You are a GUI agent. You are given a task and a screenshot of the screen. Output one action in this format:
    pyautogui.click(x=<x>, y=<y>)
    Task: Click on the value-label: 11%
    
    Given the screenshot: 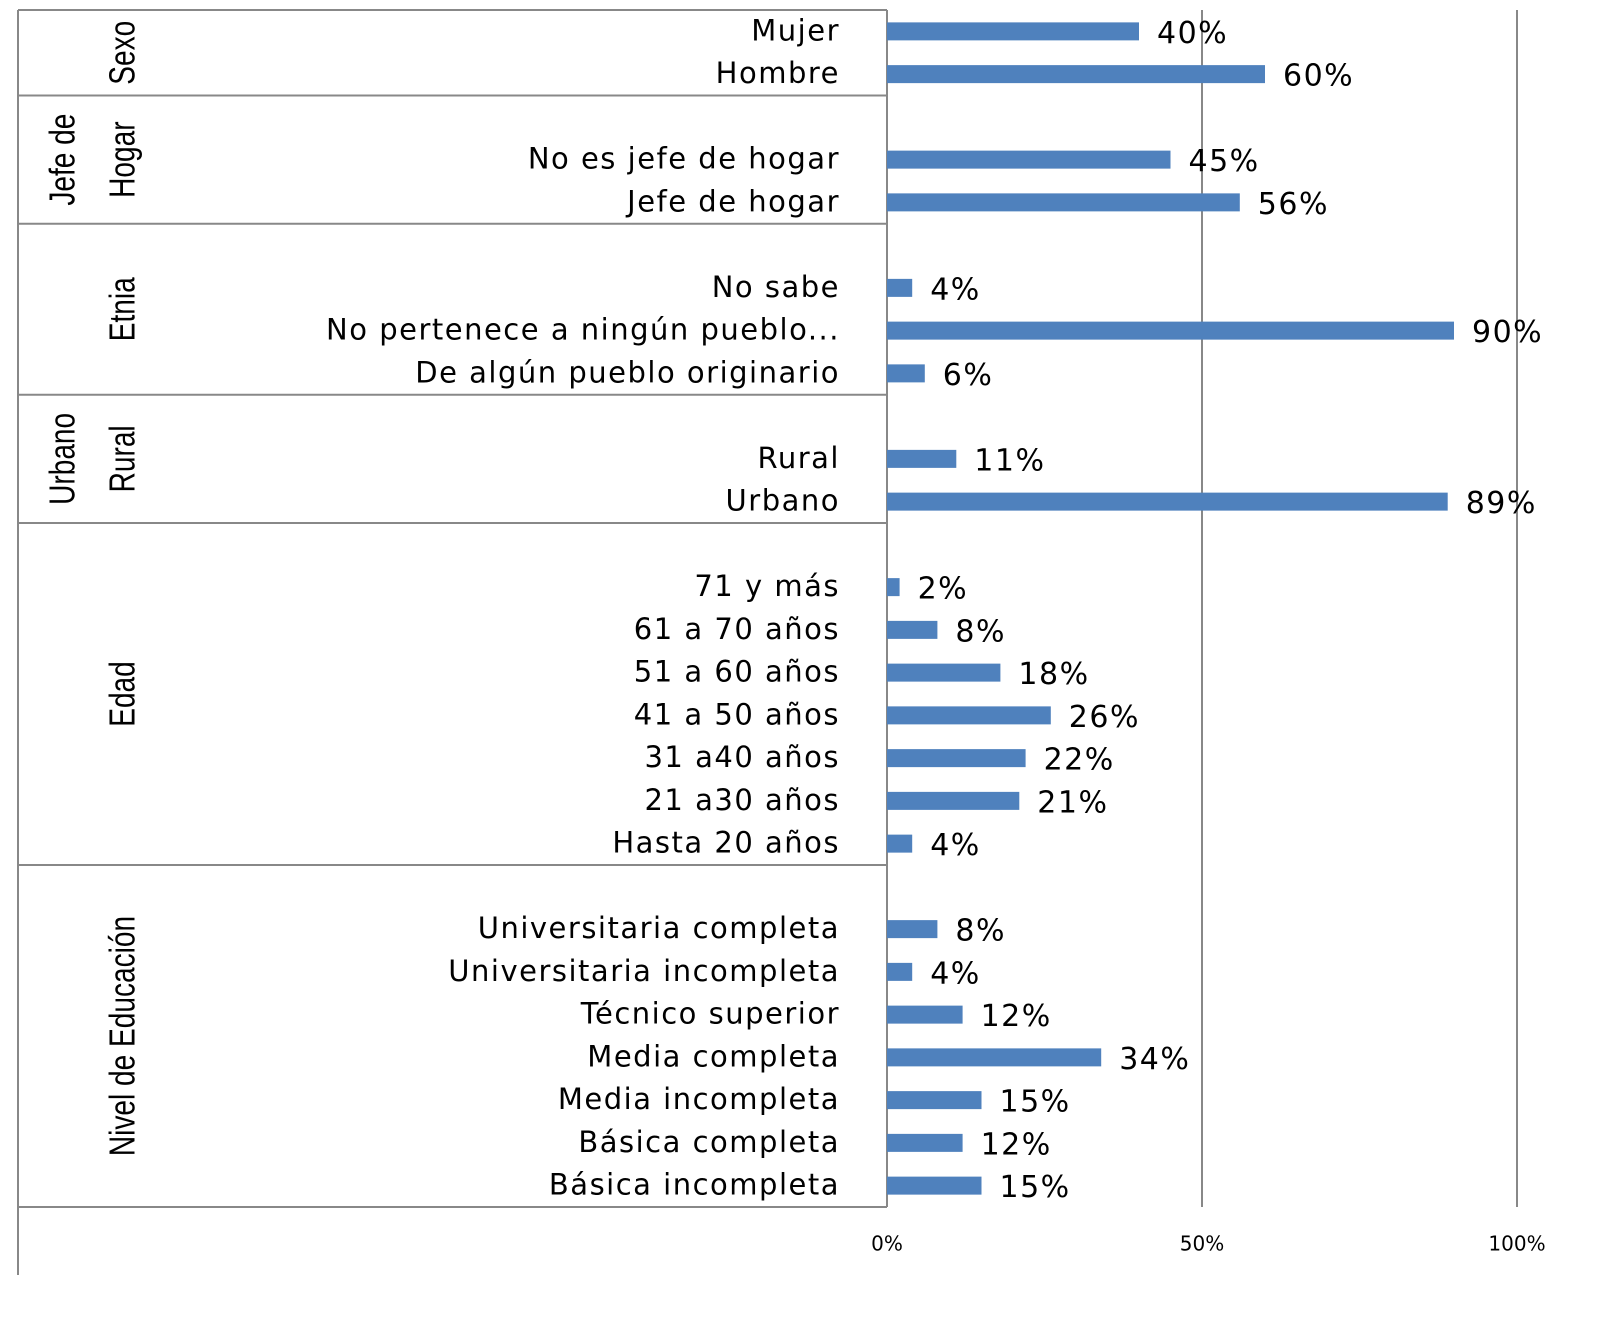 What is the action you would take?
    pyautogui.click(x=1009, y=460)
    